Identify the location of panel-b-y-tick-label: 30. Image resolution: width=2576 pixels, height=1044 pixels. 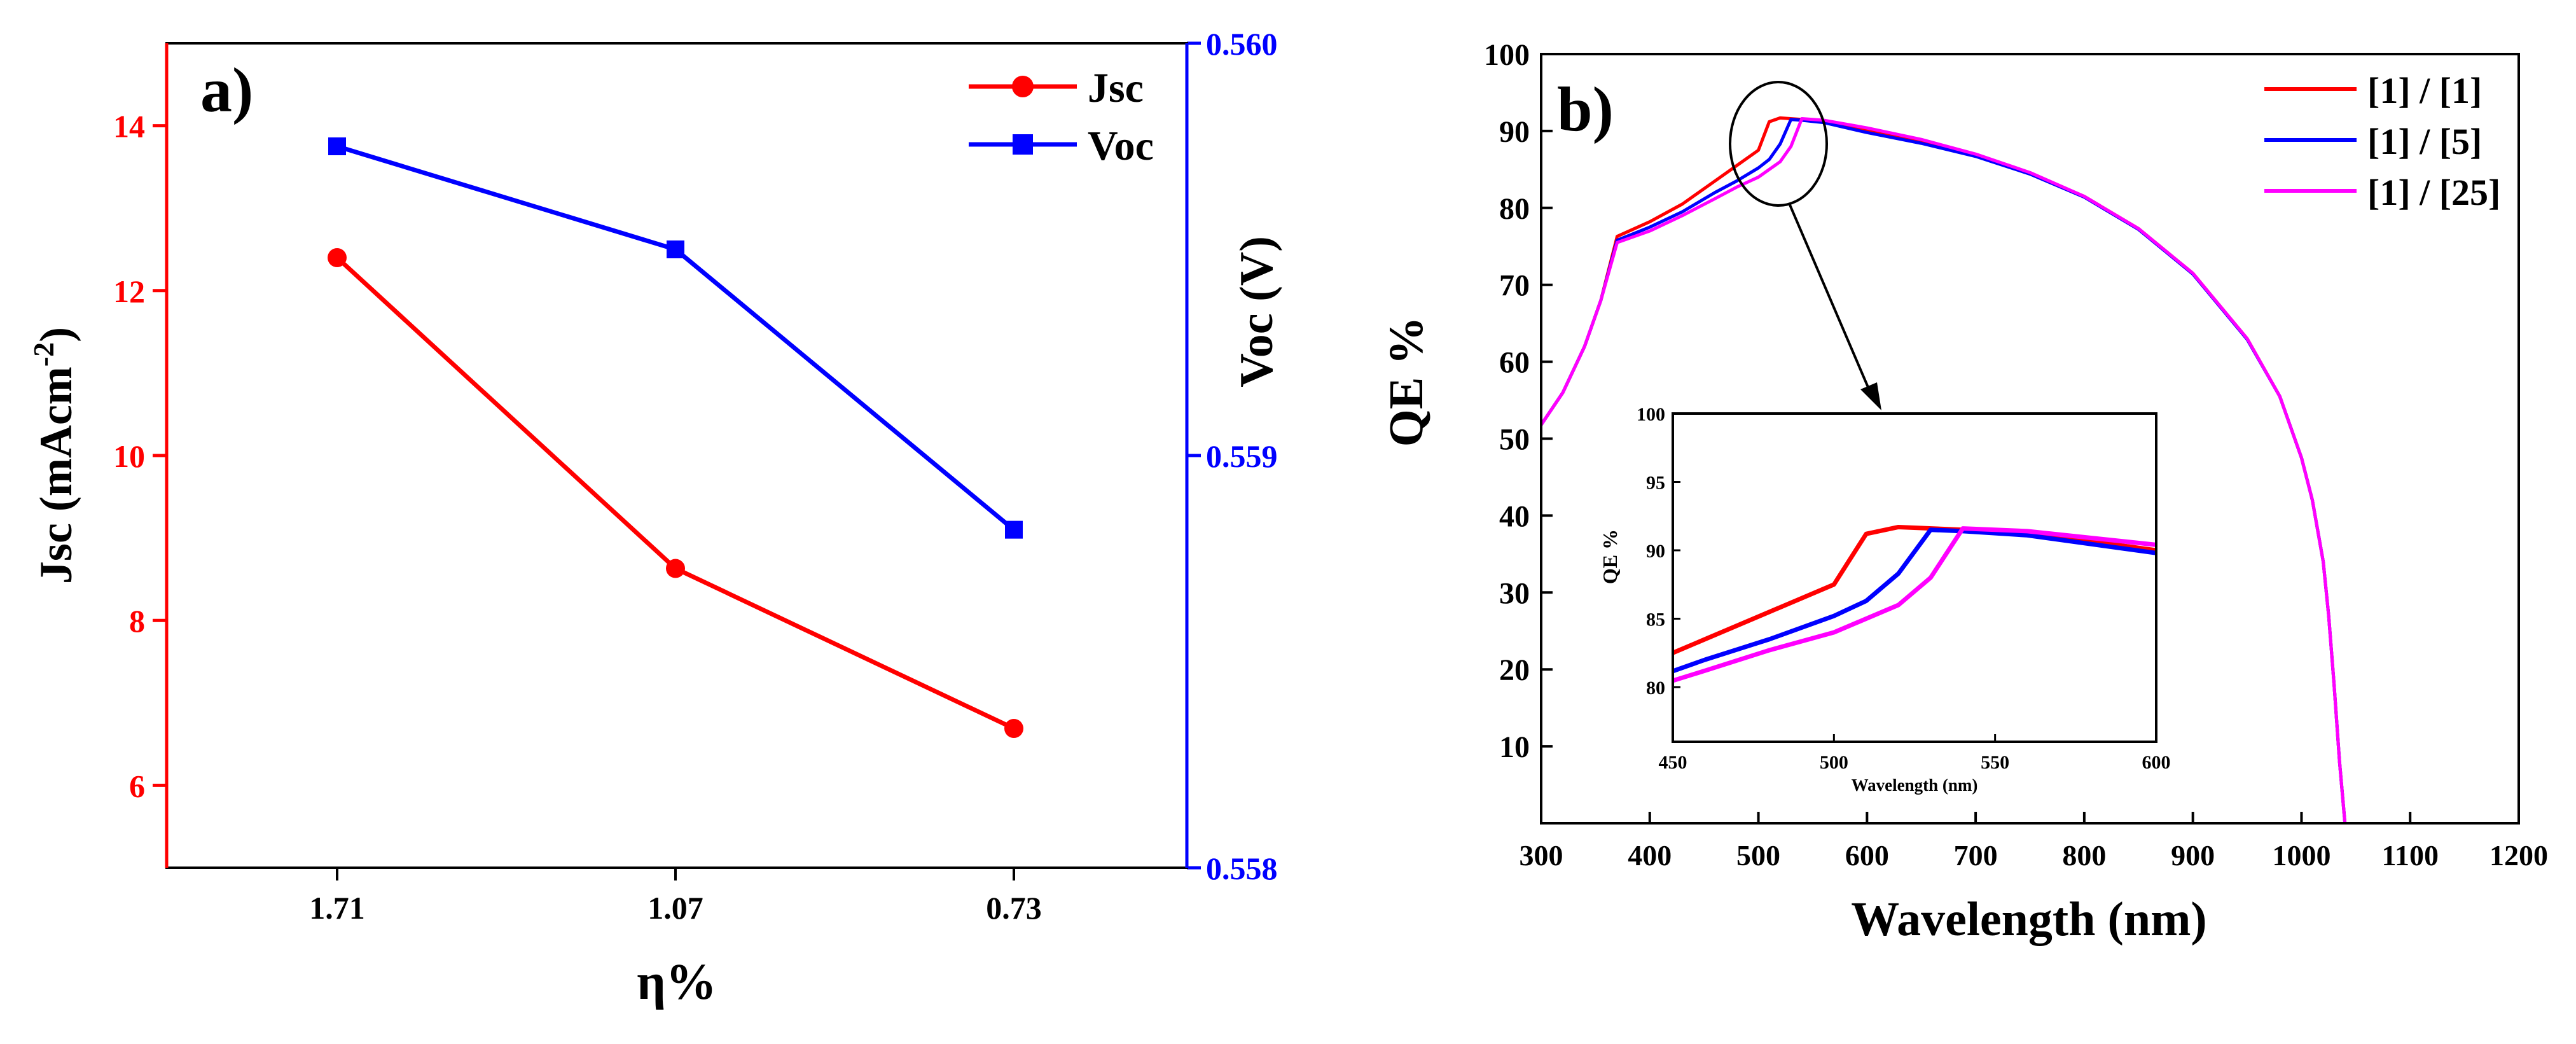
(1514, 593).